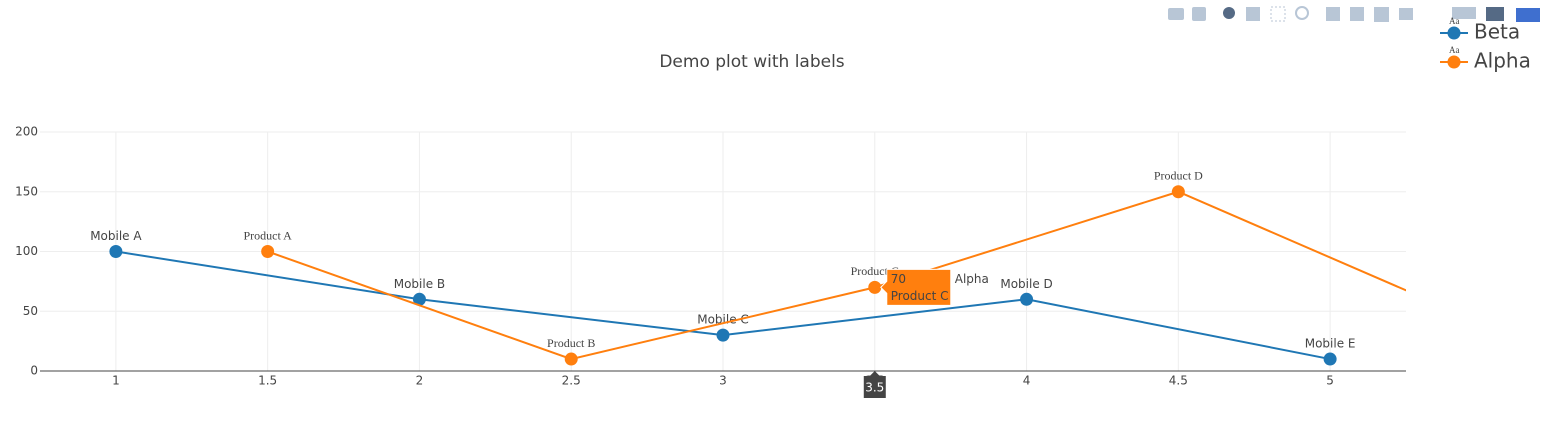  What do you see at coordinates (1178, 381) in the screenshot?
I see `x-tick-label: 4.5` at bounding box center [1178, 381].